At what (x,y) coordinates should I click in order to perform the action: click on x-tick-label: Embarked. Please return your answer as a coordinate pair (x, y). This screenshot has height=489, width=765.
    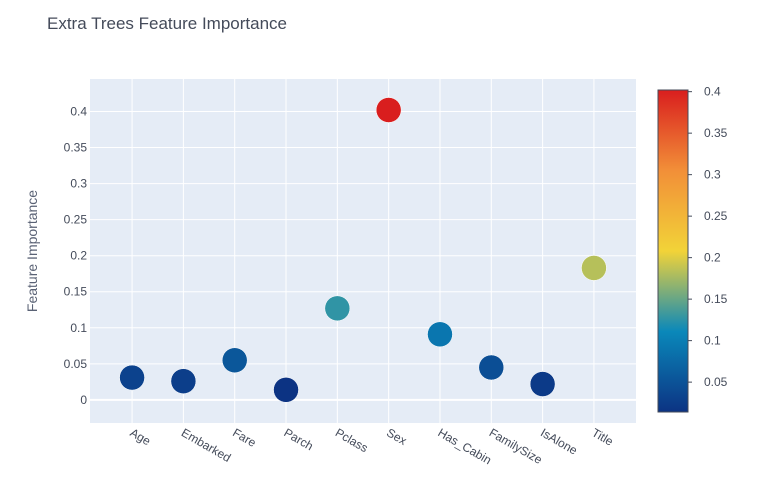
    Looking at the image, I should click on (206, 444).